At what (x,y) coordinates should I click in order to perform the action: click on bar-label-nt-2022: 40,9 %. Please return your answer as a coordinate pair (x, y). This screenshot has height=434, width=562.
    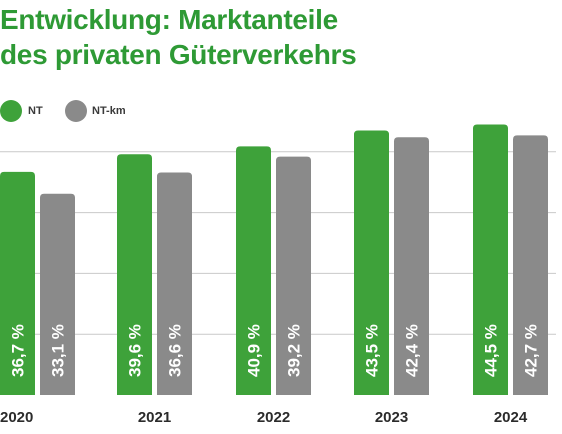
    Looking at the image, I should click on (254, 350).